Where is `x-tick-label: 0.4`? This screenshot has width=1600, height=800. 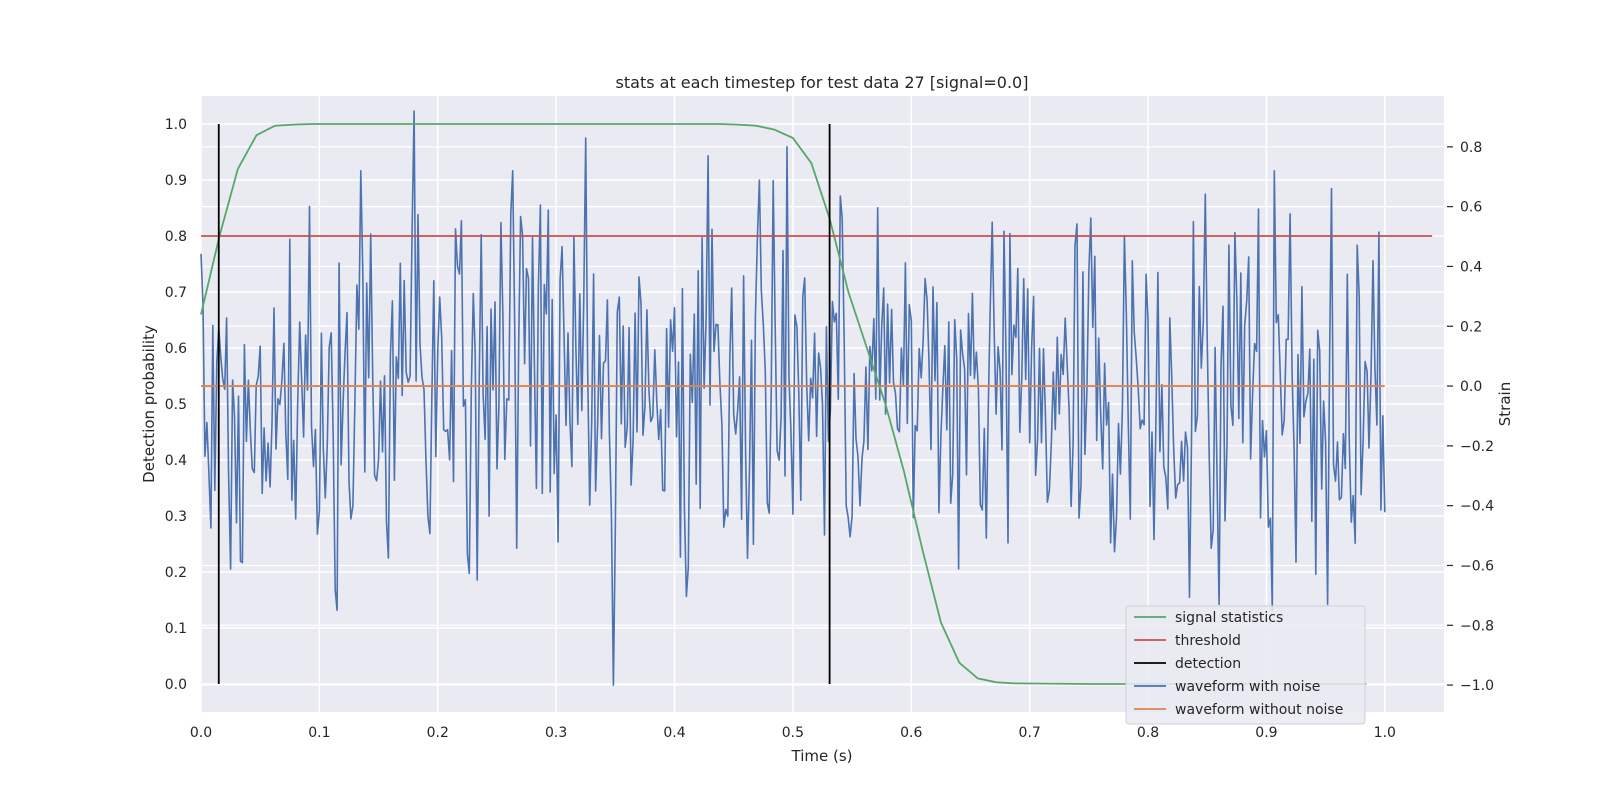
x-tick-label: 0.4 is located at coordinates (674, 733).